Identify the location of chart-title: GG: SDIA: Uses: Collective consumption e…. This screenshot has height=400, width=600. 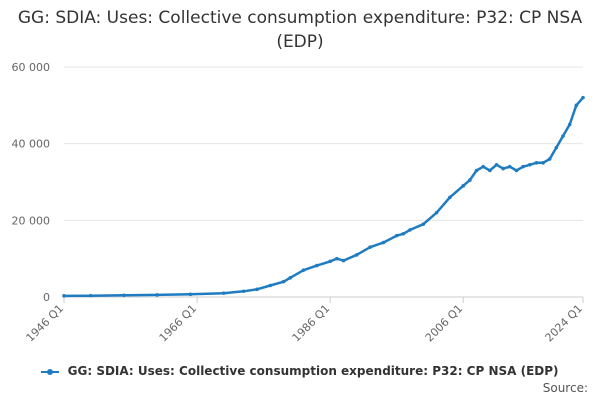
(300, 30).